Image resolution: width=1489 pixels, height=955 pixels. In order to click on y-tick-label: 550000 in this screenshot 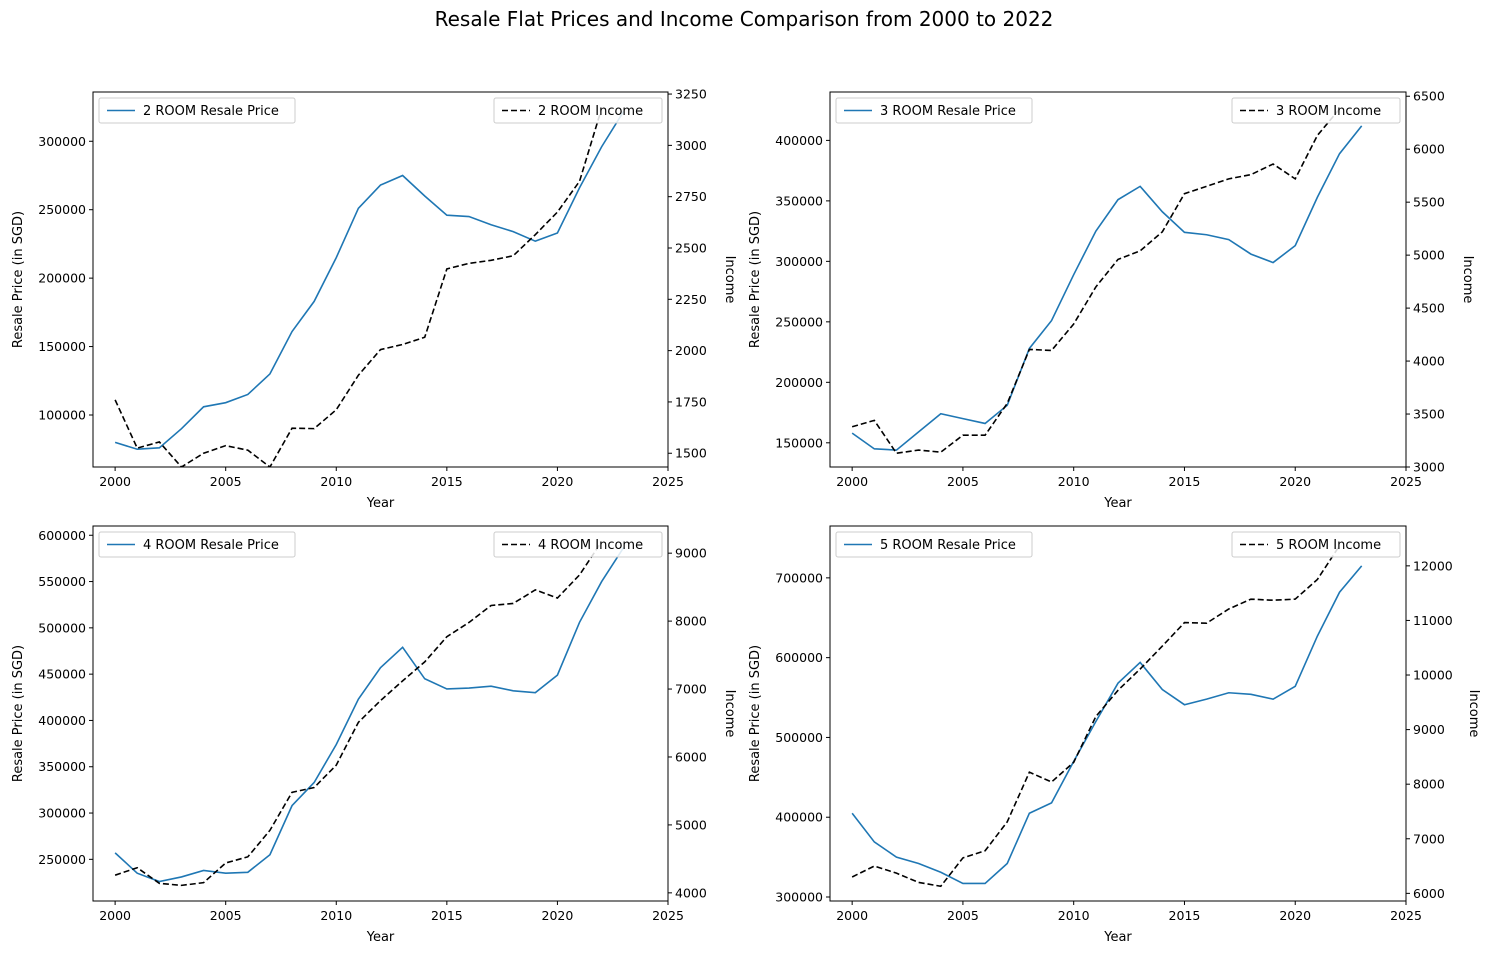, I will do `click(62, 581)`.